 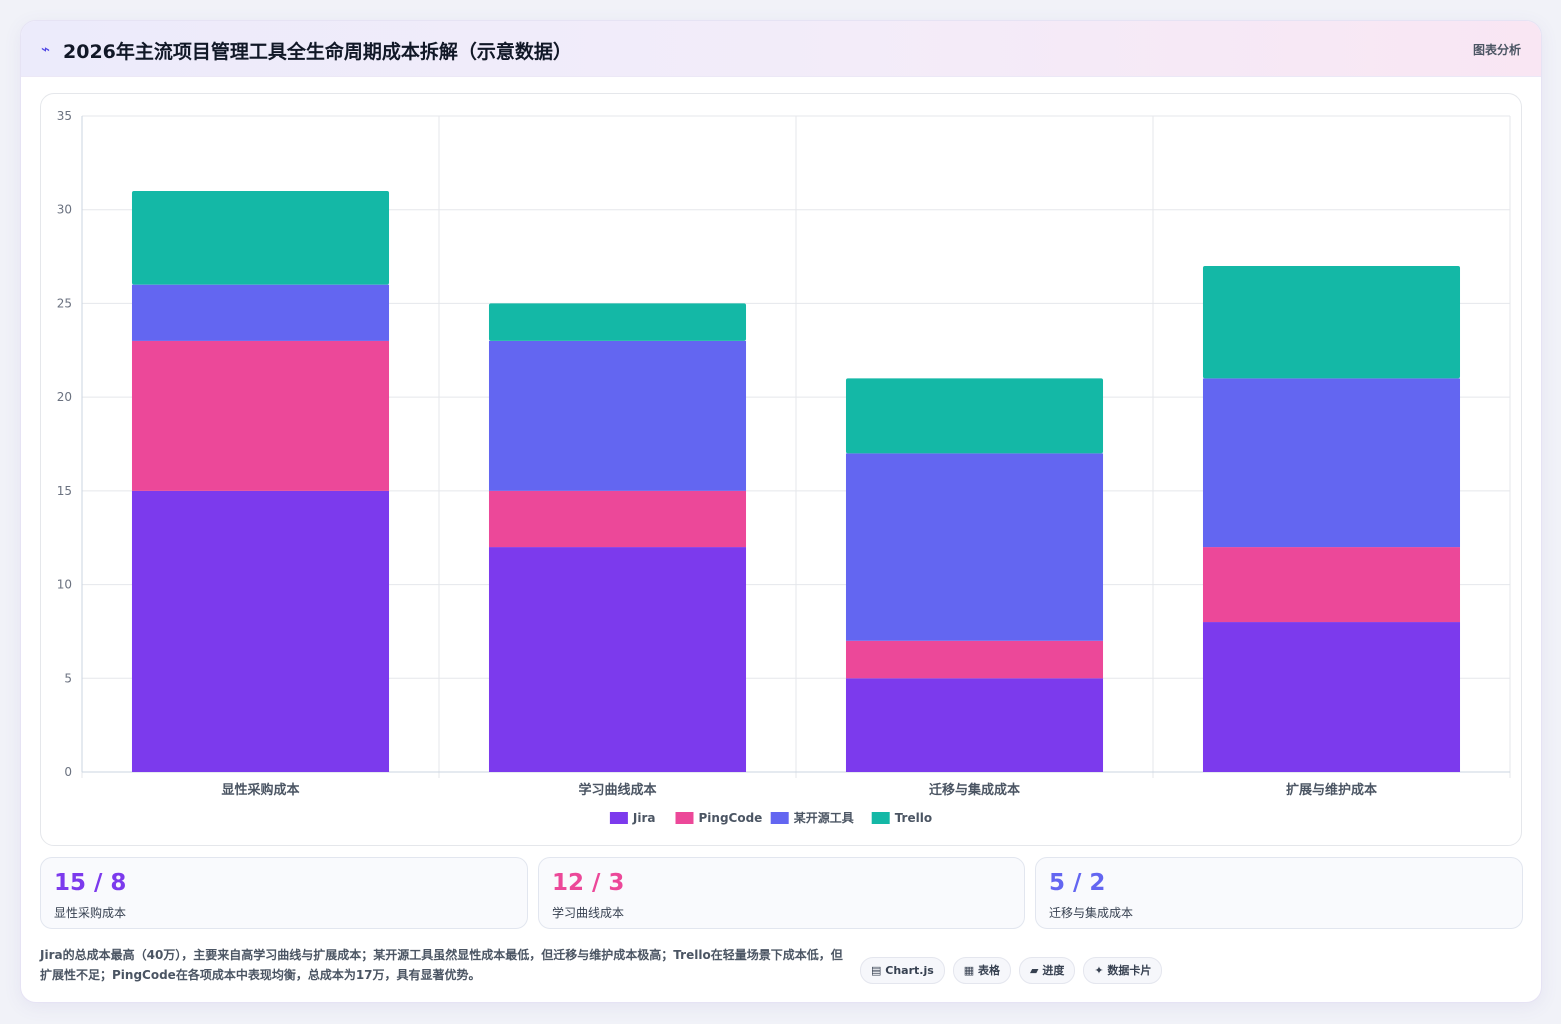 What do you see at coordinates (969, 970) in the screenshot?
I see `table-icon: ▦` at bounding box center [969, 970].